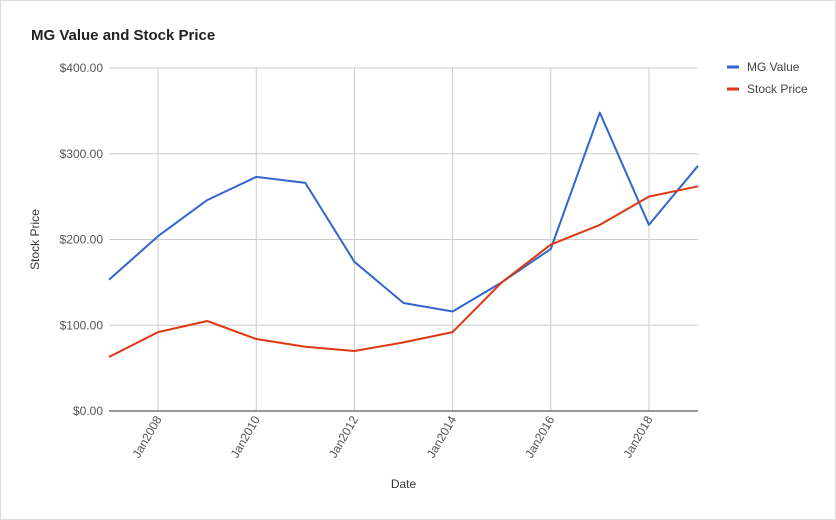 The width and height of the screenshot is (836, 520). I want to click on legend-label-2: Stock Price, so click(777, 89).